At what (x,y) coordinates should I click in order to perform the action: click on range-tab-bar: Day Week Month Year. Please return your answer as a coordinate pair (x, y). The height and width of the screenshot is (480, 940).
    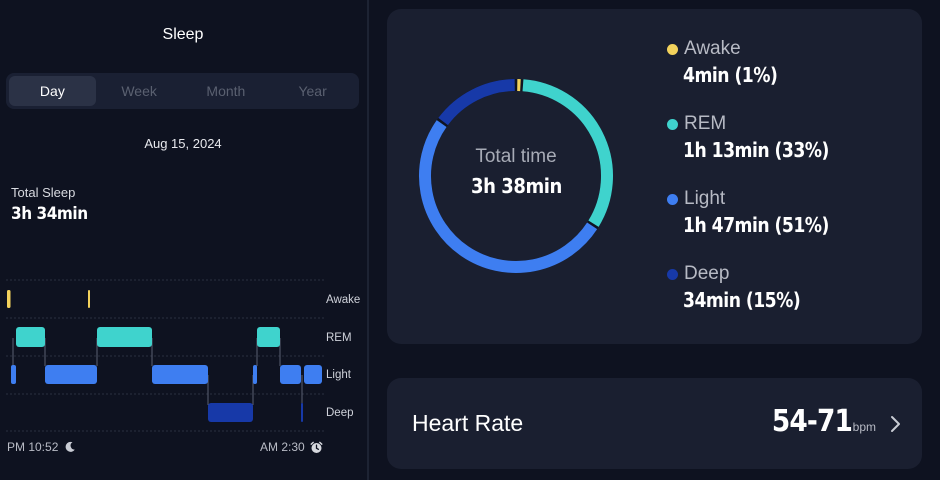
    Looking at the image, I should click on (182, 91).